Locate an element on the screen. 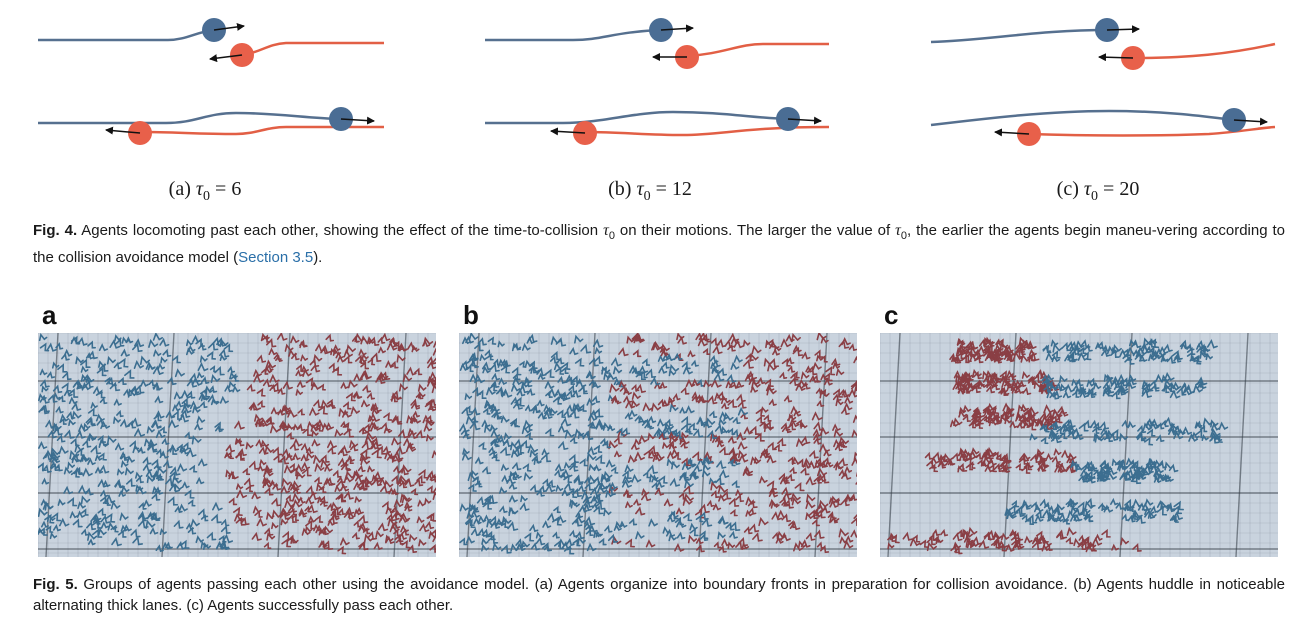 The width and height of the screenshot is (1304, 620). section-link: Section 3.5 is located at coordinates (276, 257).